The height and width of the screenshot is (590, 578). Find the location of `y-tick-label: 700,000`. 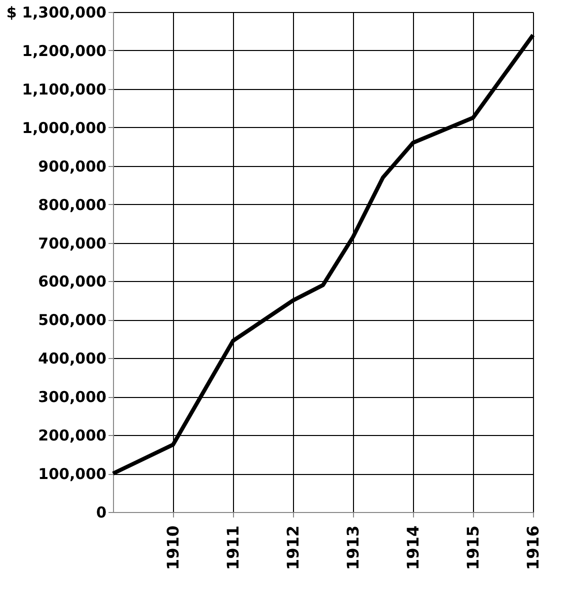

y-tick-label: 700,000 is located at coordinates (72, 243).